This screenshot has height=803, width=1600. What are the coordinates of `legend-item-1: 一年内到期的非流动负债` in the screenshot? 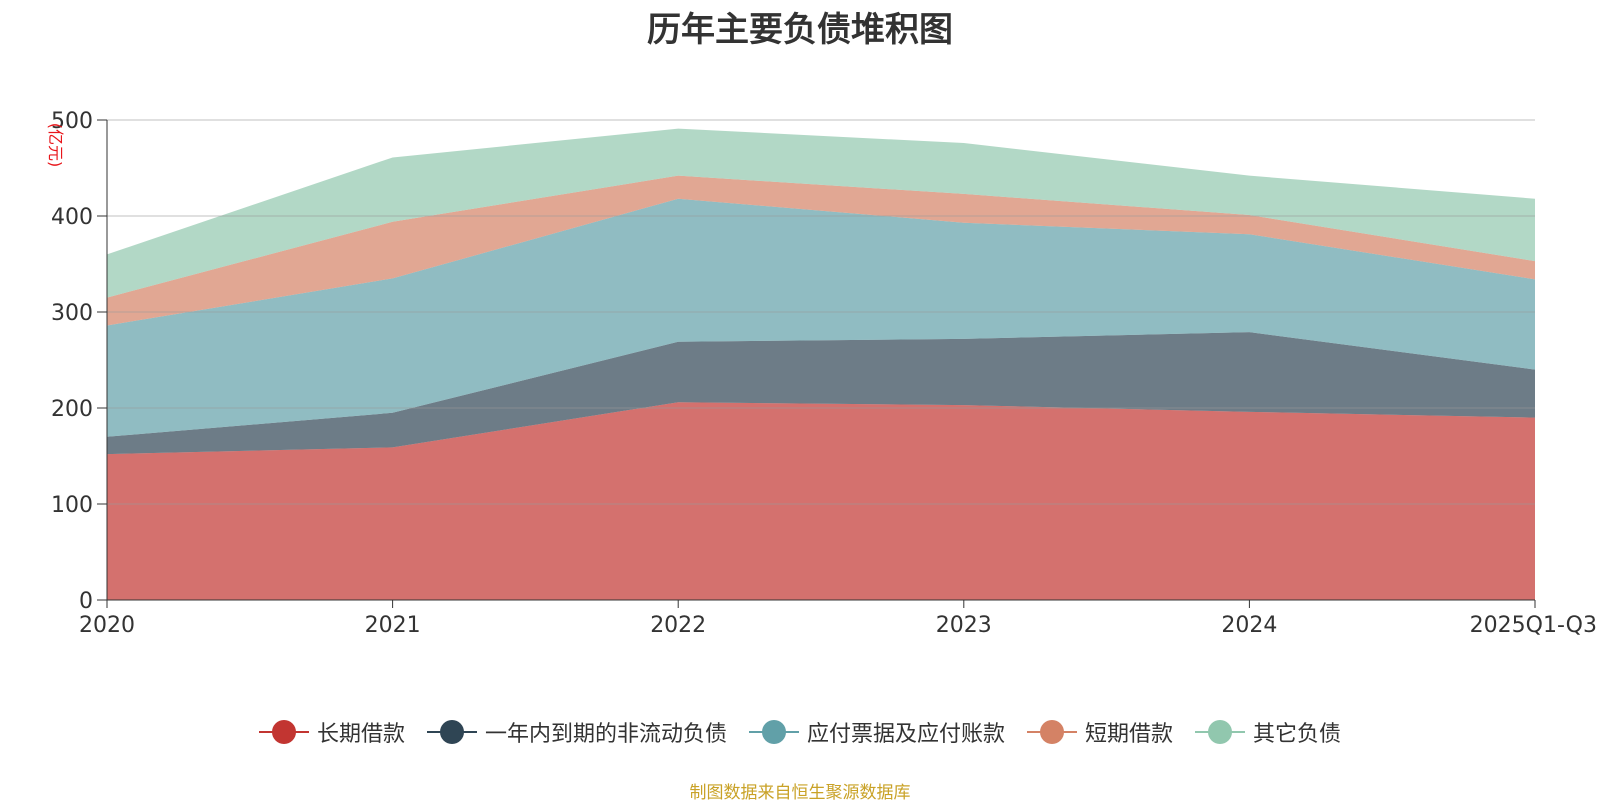 It's located at (576, 732).